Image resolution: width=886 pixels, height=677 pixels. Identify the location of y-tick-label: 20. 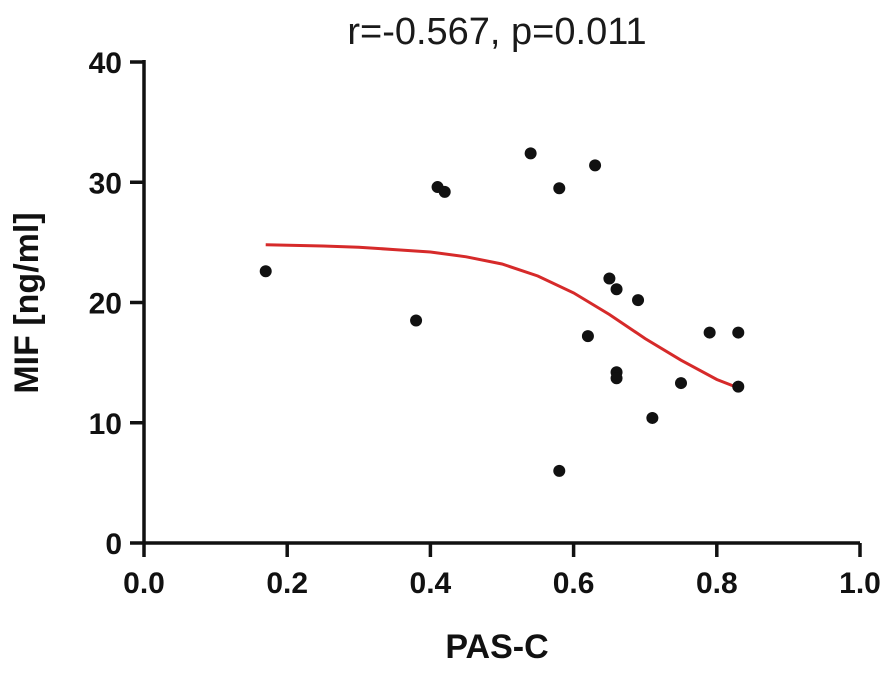
(105, 304).